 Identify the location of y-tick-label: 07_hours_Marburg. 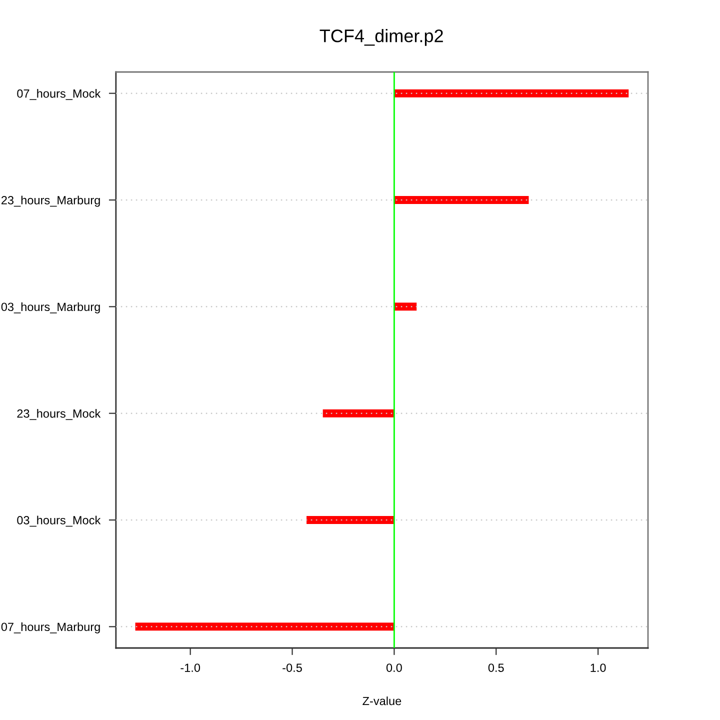
(50, 628).